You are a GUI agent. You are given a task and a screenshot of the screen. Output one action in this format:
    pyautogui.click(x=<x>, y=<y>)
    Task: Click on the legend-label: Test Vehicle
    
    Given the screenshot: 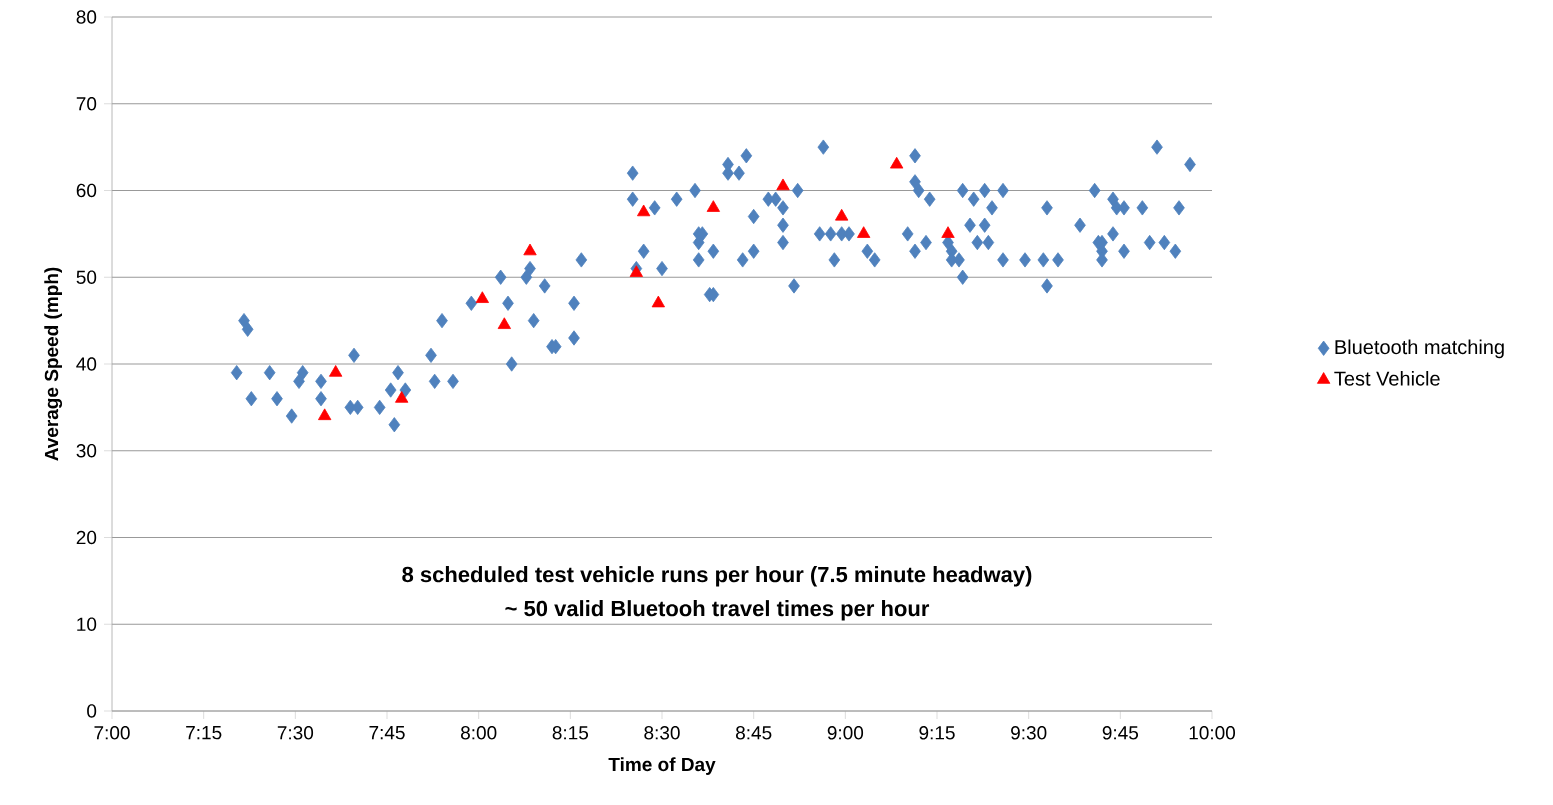 What is the action you would take?
    pyautogui.click(x=1387, y=378)
    